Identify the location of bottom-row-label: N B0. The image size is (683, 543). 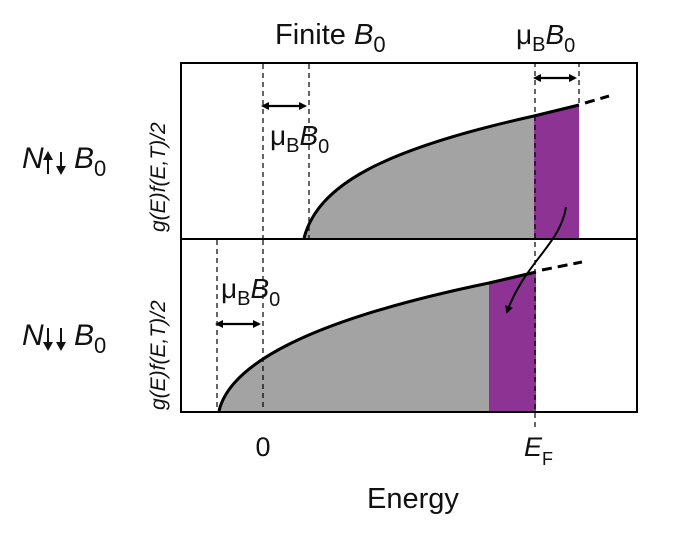
(64, 338).